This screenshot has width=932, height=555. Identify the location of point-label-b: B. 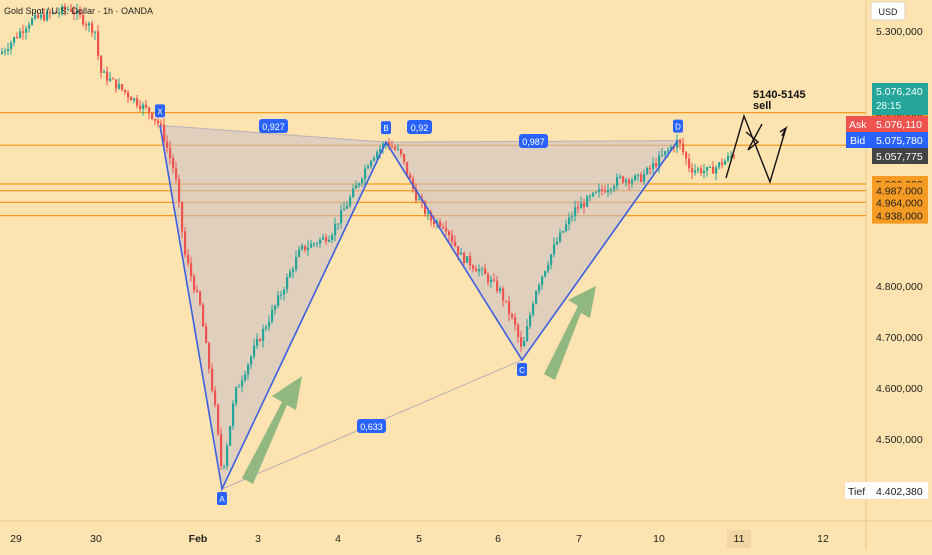
(386, 128).